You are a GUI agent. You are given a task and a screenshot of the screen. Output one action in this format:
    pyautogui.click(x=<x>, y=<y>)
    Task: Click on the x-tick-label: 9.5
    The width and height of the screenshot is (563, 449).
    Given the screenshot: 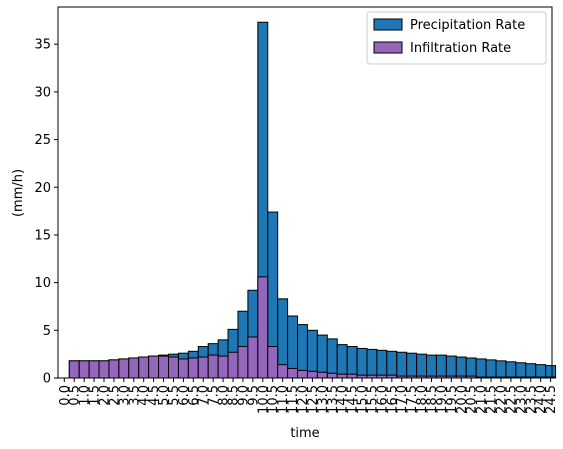 What is the action you would take?
    pyautogui.click(x=253, y=395)
    